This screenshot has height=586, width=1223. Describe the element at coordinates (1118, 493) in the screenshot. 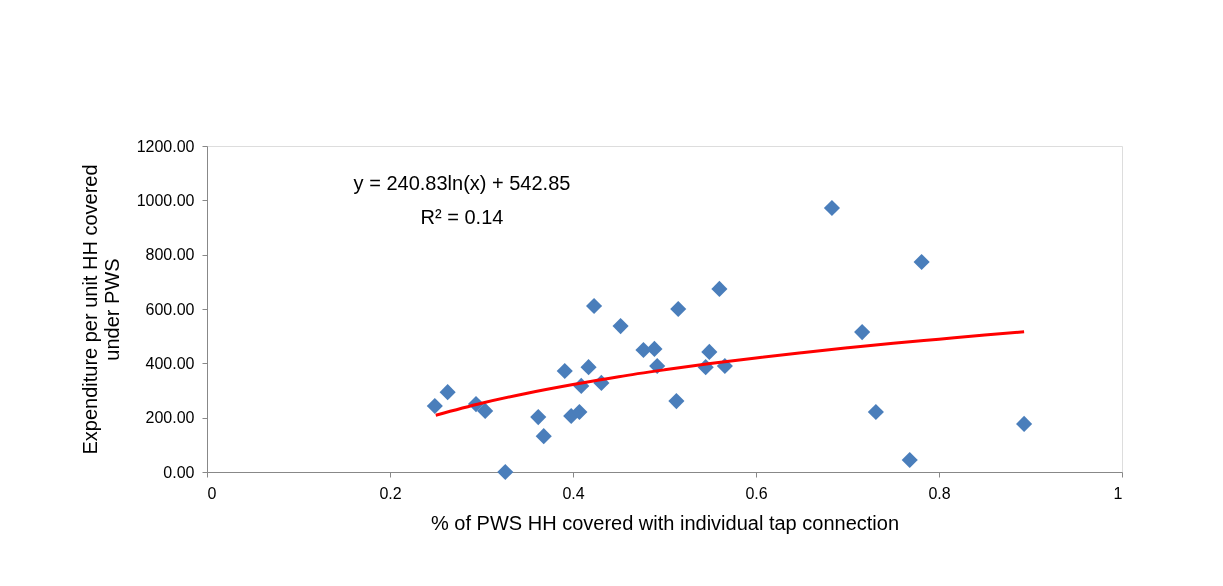

I see `x-tick-label: 1` at that location.